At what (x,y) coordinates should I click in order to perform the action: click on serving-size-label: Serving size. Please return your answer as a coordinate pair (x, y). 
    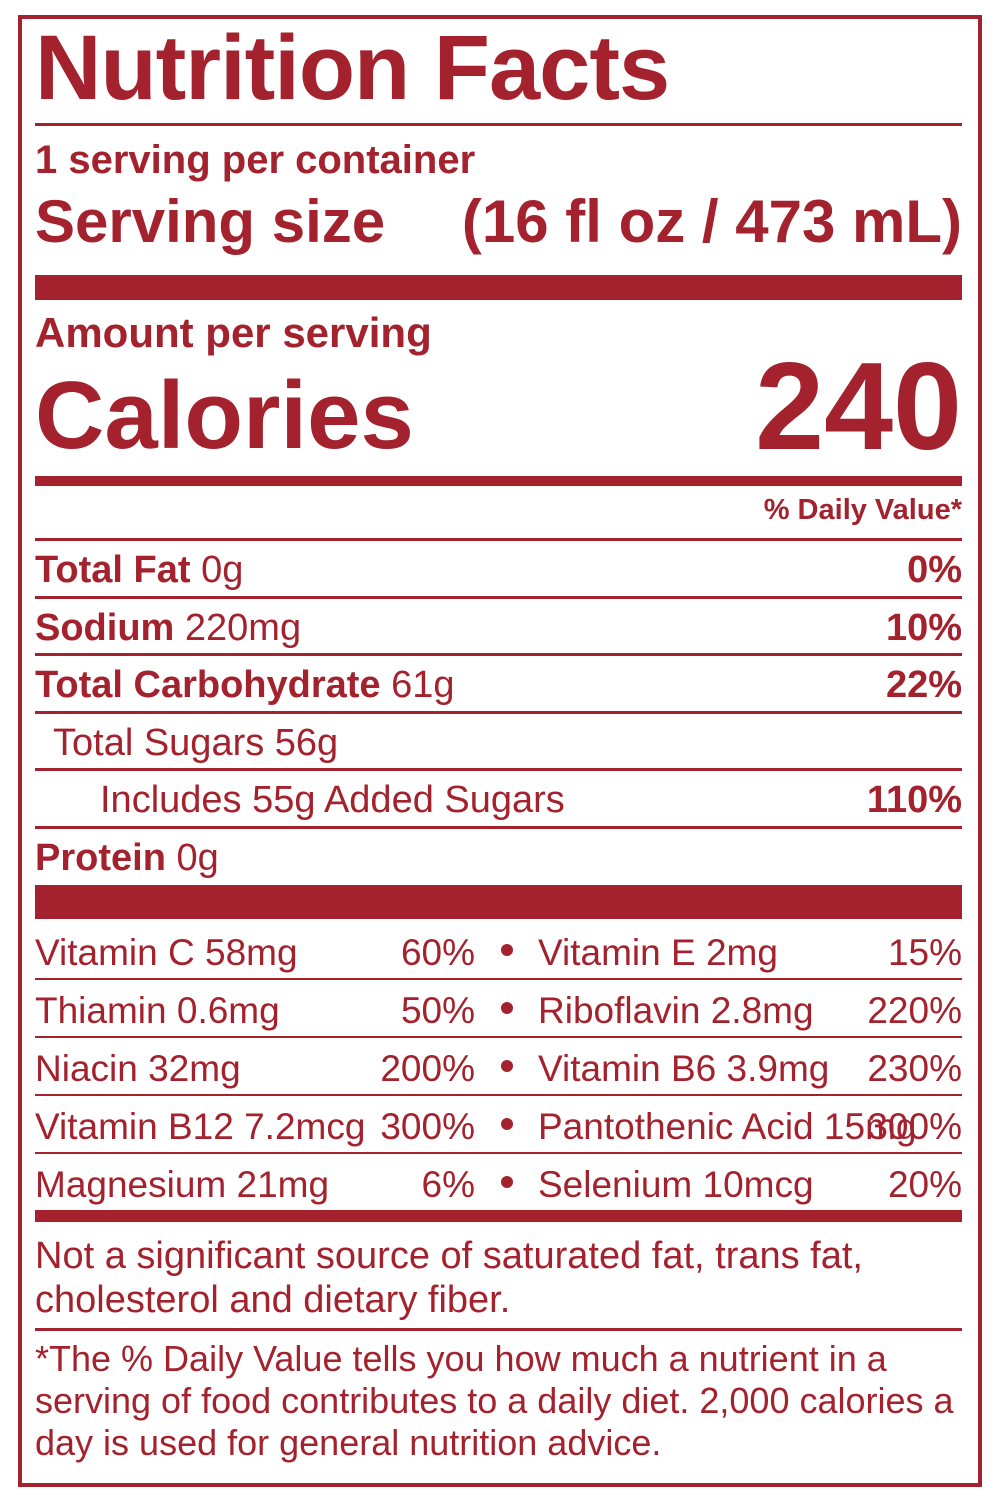
    Looking at the image, I should click on (210, 221).